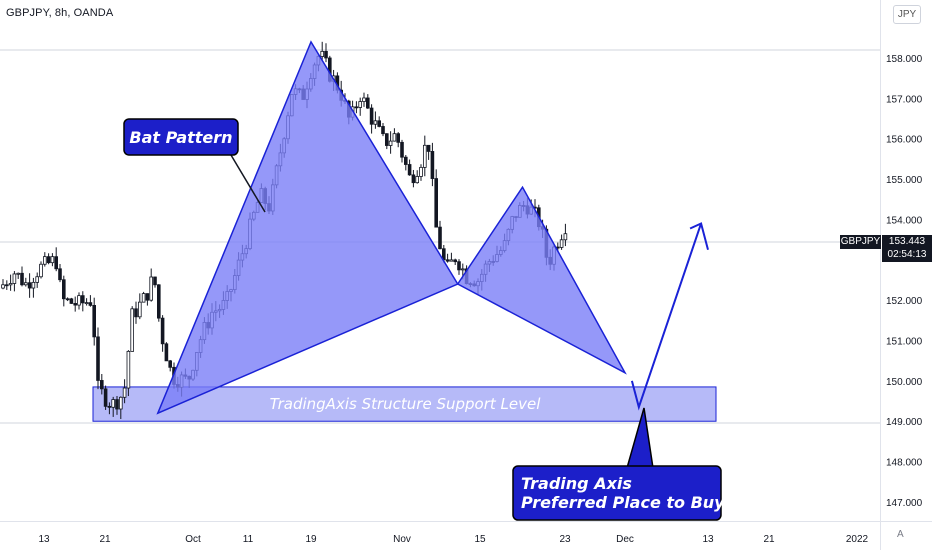 The image size is (932, 555). Describe the element at coordinates (900, 534) in the screenshot. I see `auto-scale-button: A` at that location.